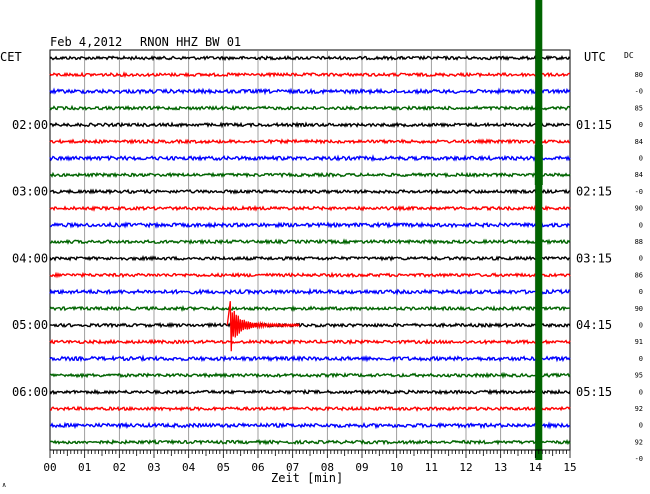 The image size is (650, 494). I want to click on x-tick-label: 06, so click(257, 467).